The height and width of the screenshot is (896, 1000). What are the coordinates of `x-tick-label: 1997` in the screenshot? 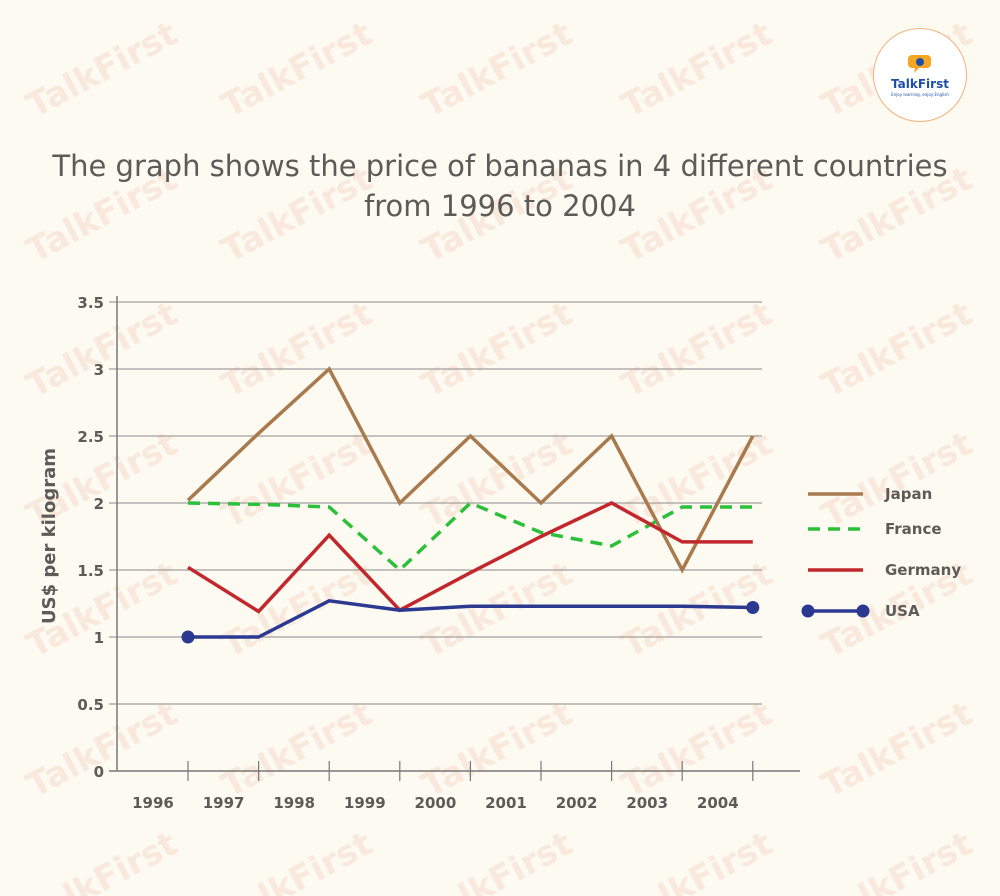 It's located at (224, 803).